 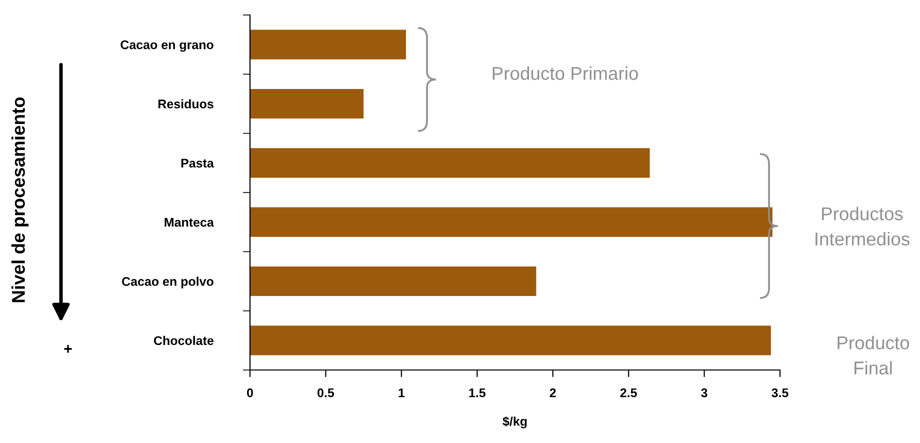 What do you see at coordinates (250, 393) in the screenshot?
I see `x-tick-label: 0` at bounding box center [250, 393].